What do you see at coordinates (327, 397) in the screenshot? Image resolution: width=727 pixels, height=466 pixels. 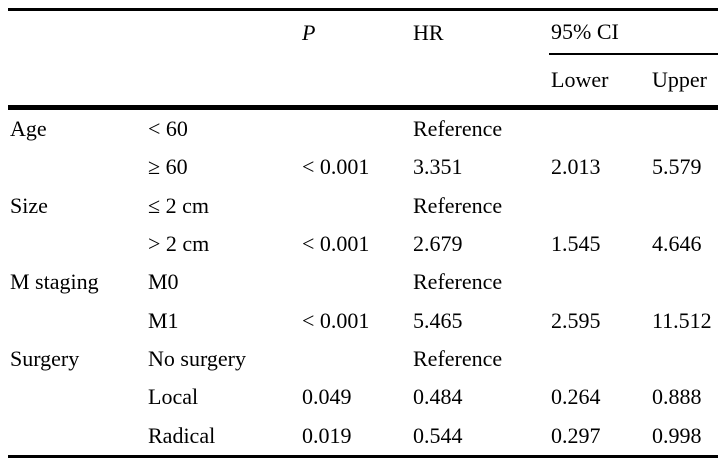 I see `cell-p: 0.049` at bounding box center [327, 397].